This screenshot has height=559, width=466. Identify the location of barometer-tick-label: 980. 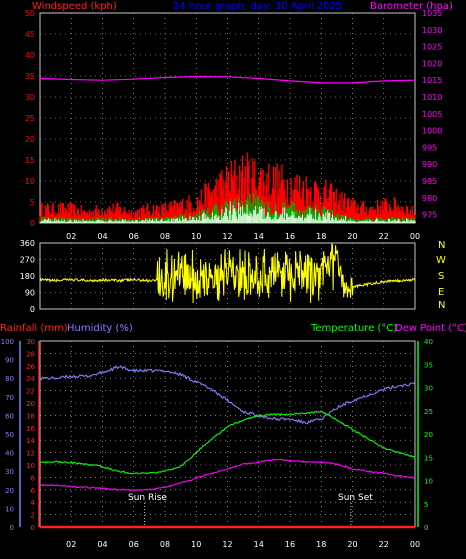
(429, 198).